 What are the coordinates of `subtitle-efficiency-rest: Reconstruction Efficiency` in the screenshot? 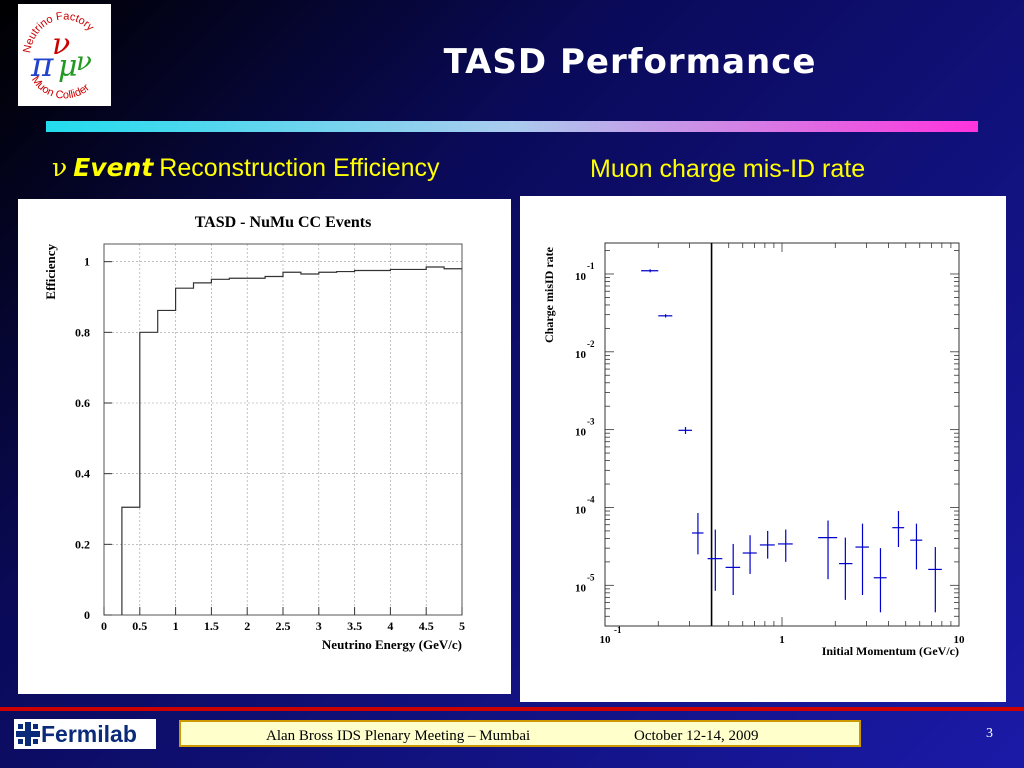 It's located at (299, 168).